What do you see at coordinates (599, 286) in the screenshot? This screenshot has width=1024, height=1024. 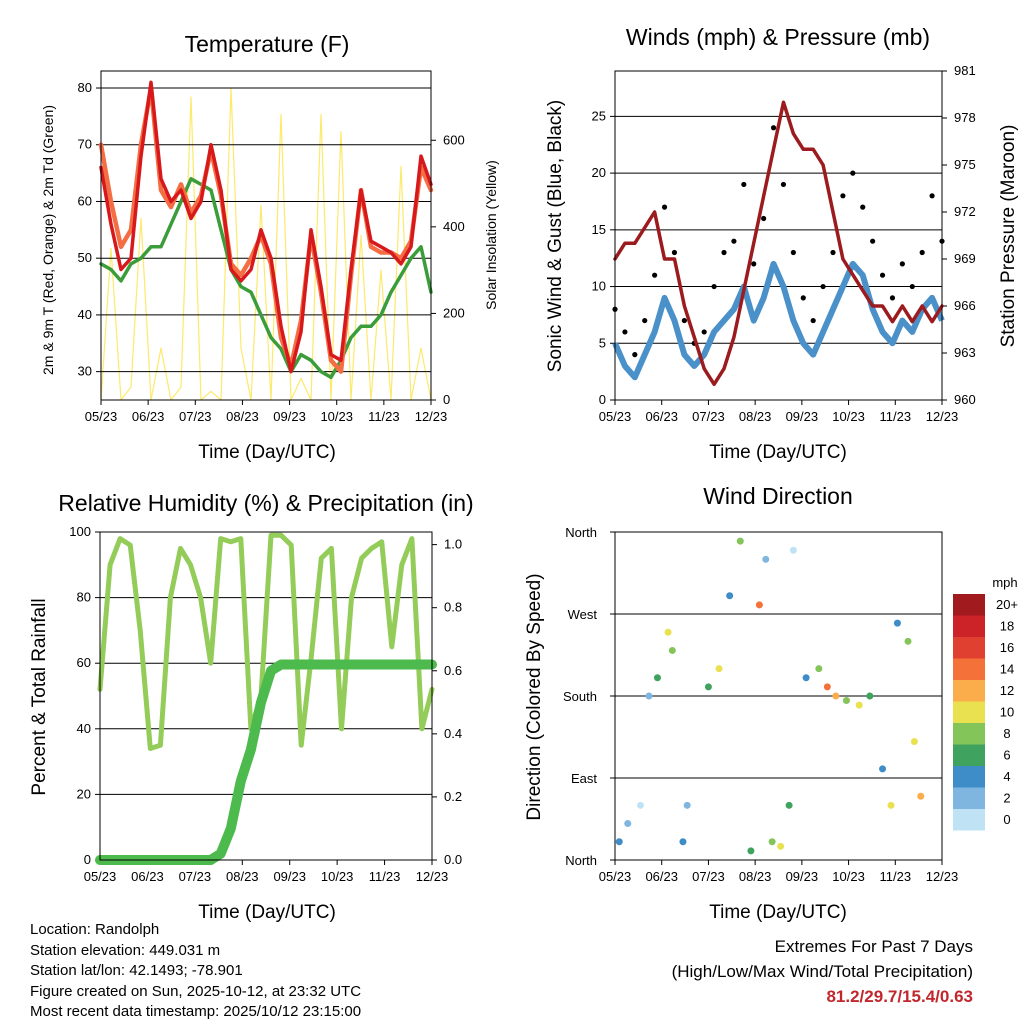 I see `winds-y-tick-label: 10` at bounding box center [599, 286].